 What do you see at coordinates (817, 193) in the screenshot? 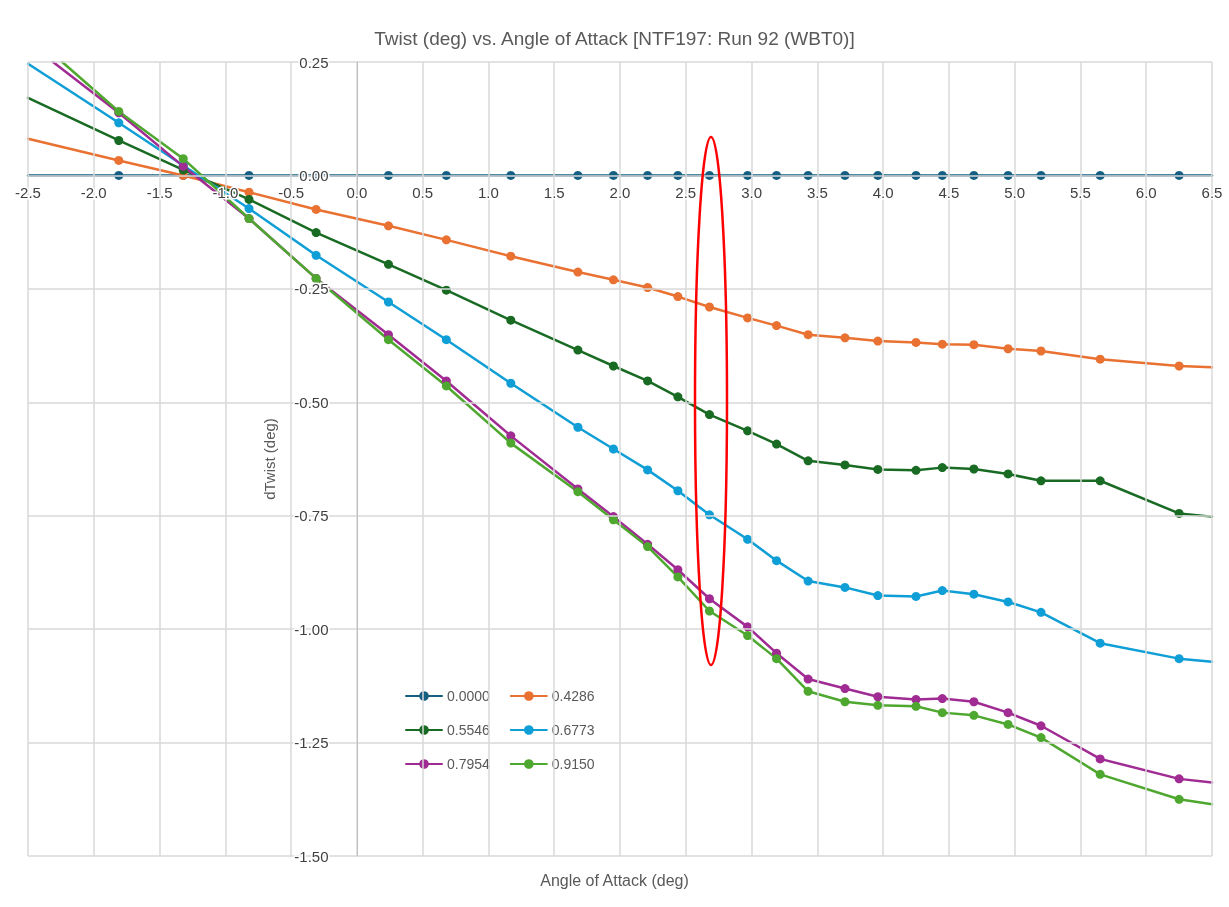
I see `x-tick-label: 3.5` at bounding box center [817, 193].